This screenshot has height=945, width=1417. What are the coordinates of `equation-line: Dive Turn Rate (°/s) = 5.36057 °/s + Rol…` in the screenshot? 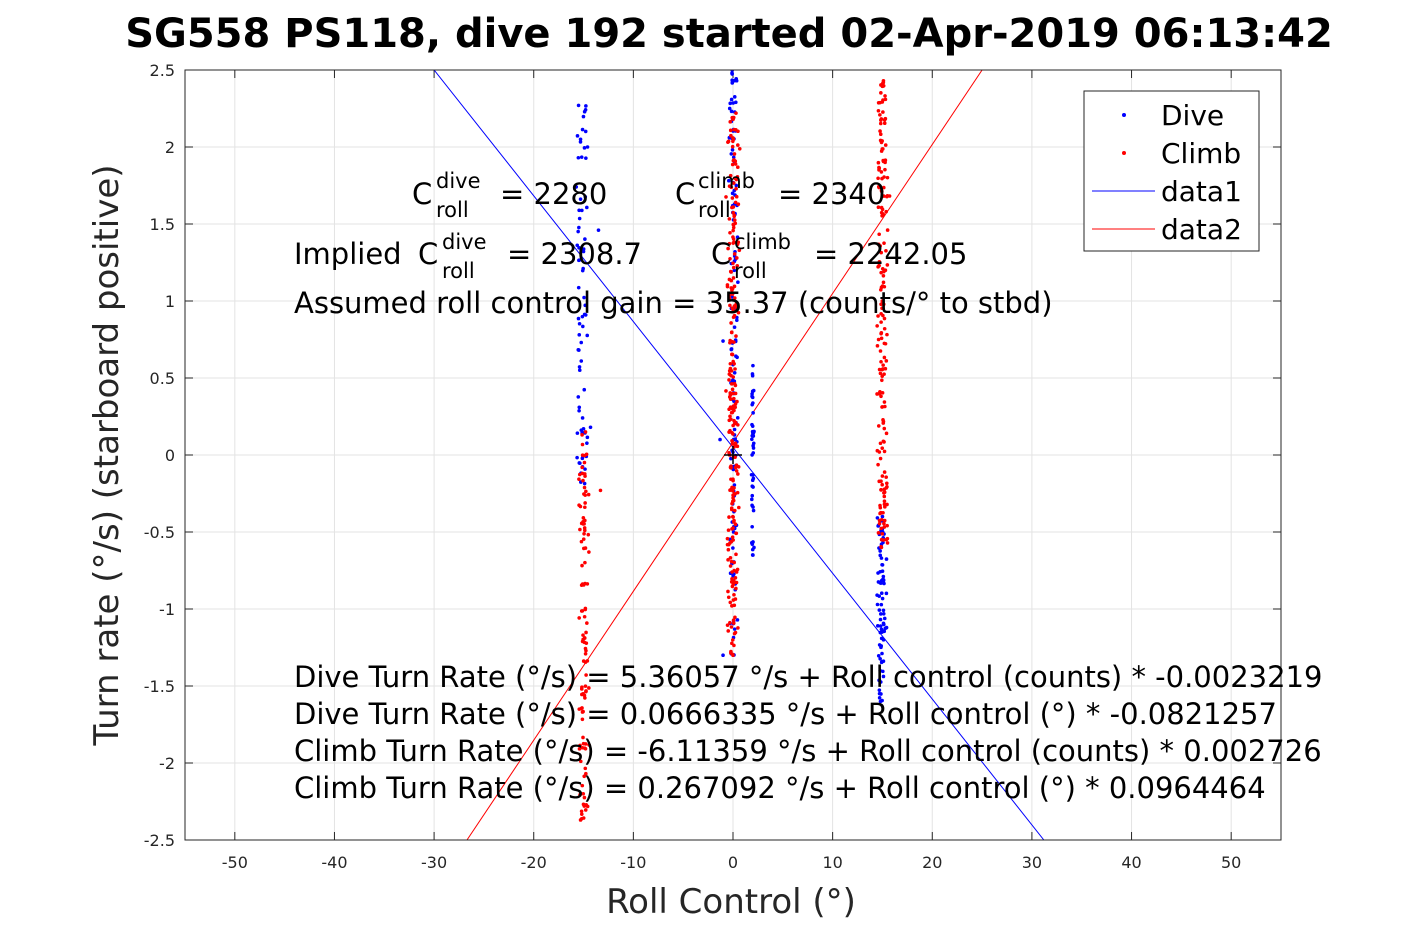 It's located at (808, 677).